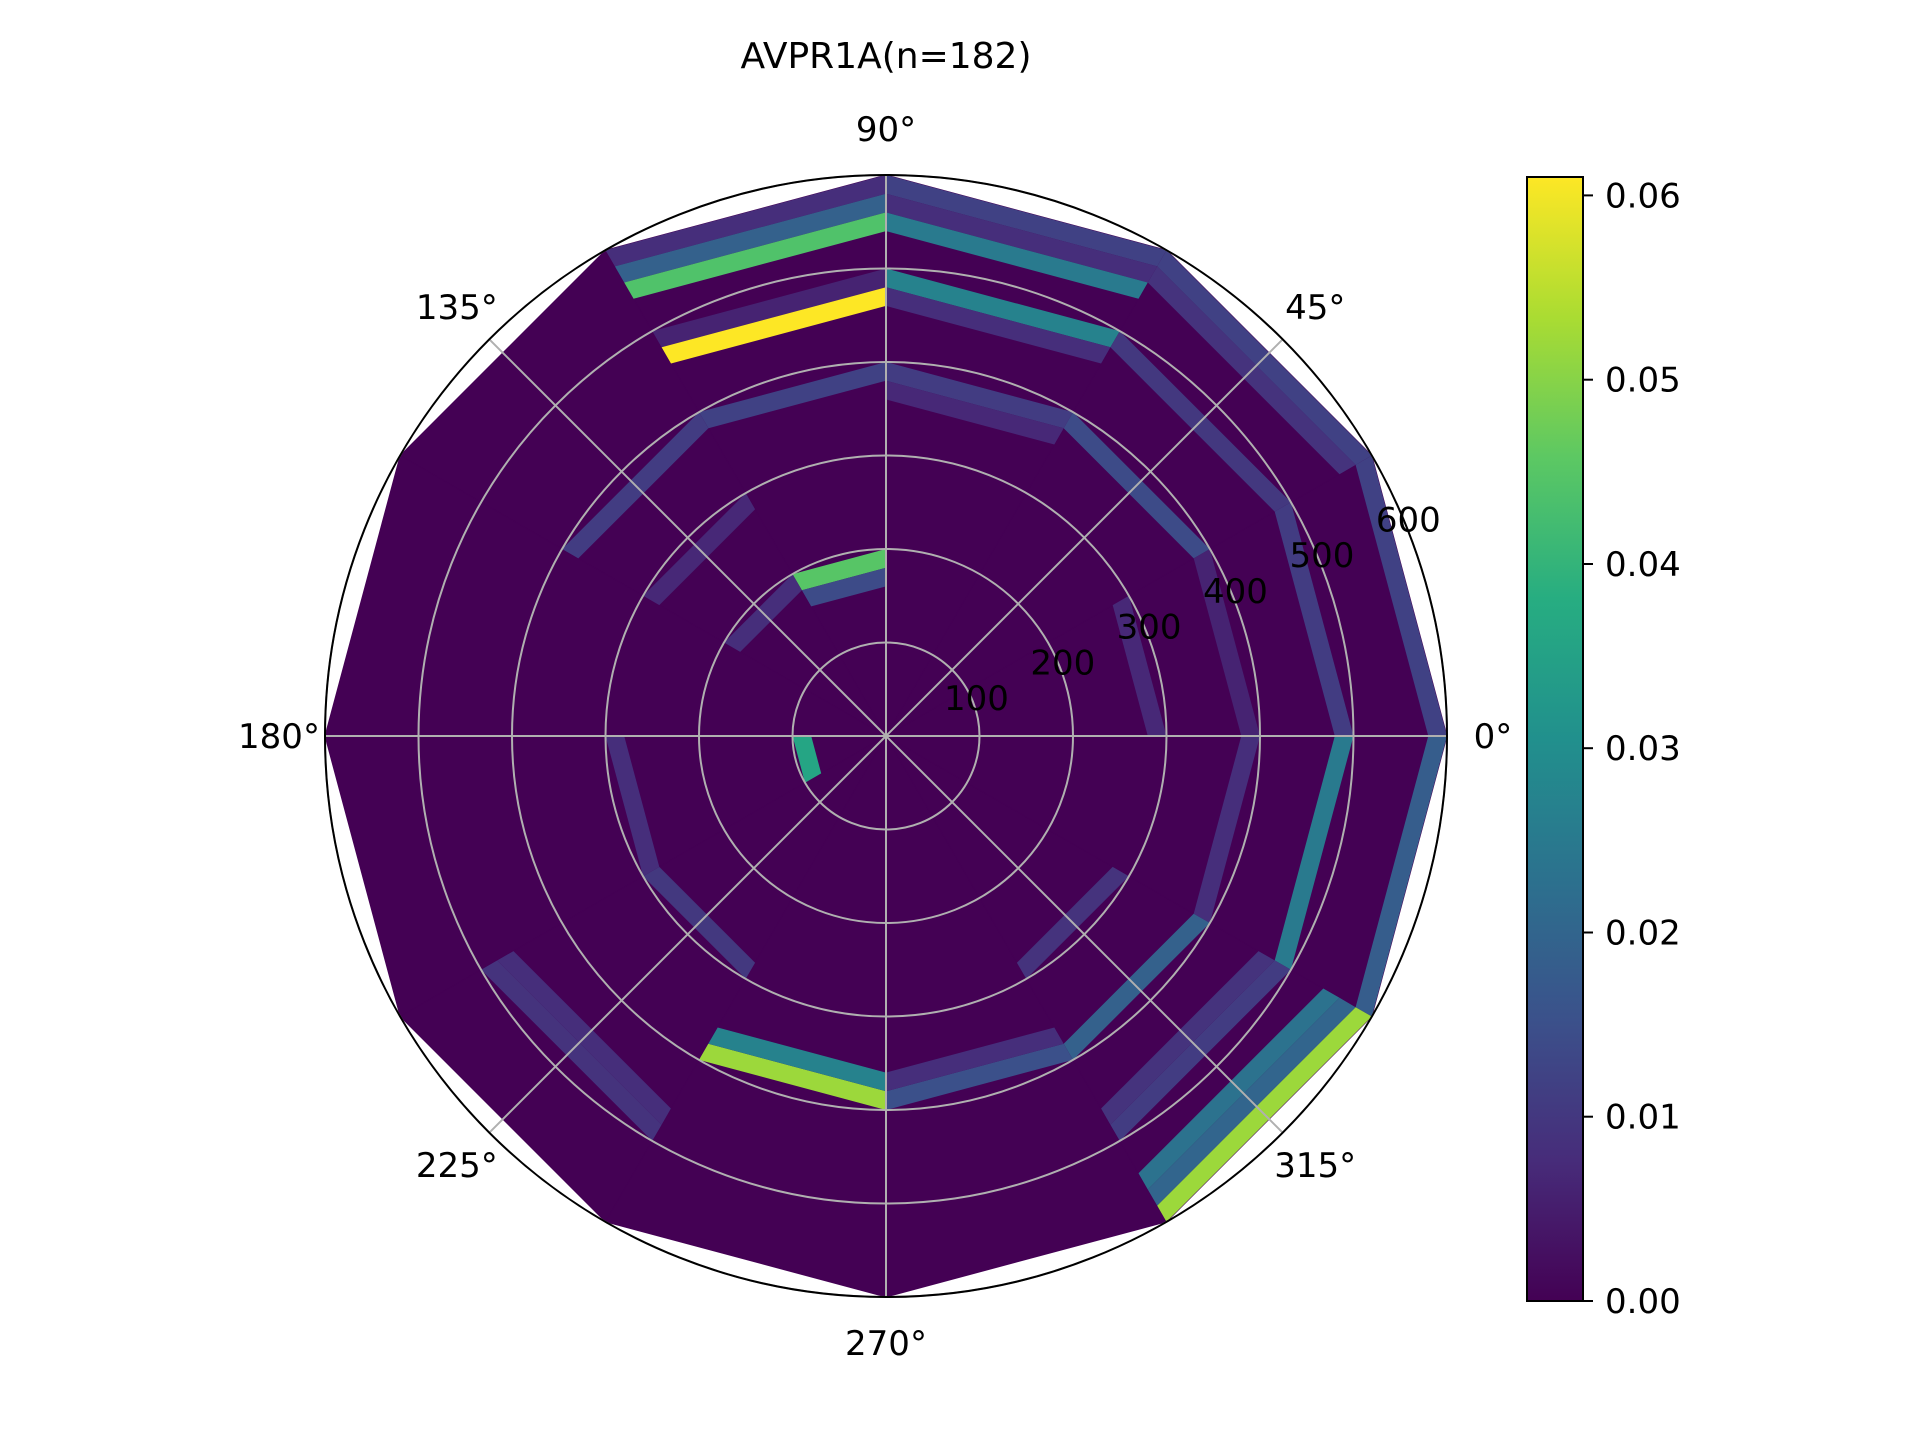  Describe the element at coordinates (1315, 308) in the screenshot. I see `theta-tick-label: 45°` at that location.